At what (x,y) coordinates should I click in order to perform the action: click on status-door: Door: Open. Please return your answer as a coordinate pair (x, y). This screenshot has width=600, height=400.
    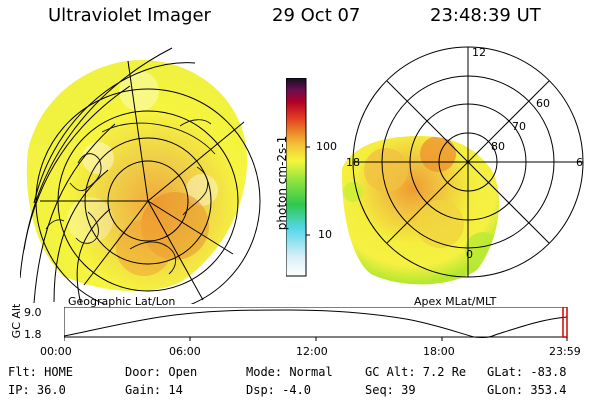
    Looking at the image, I should click on (161, 372).